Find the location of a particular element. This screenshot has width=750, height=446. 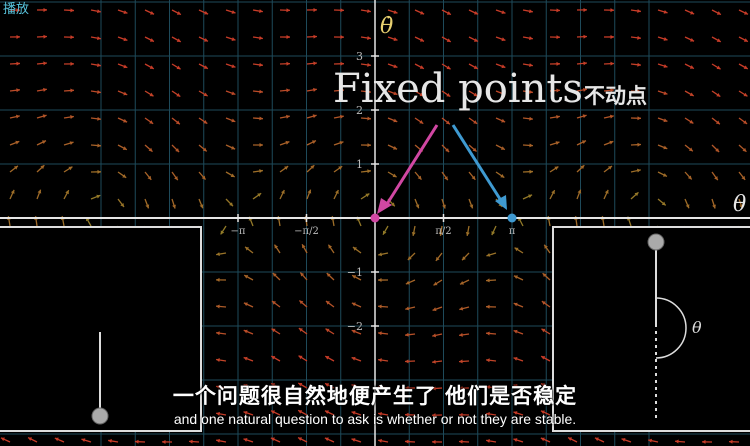

fixed-points-title-cn: 不动点 is located at coordinates (615, 96).